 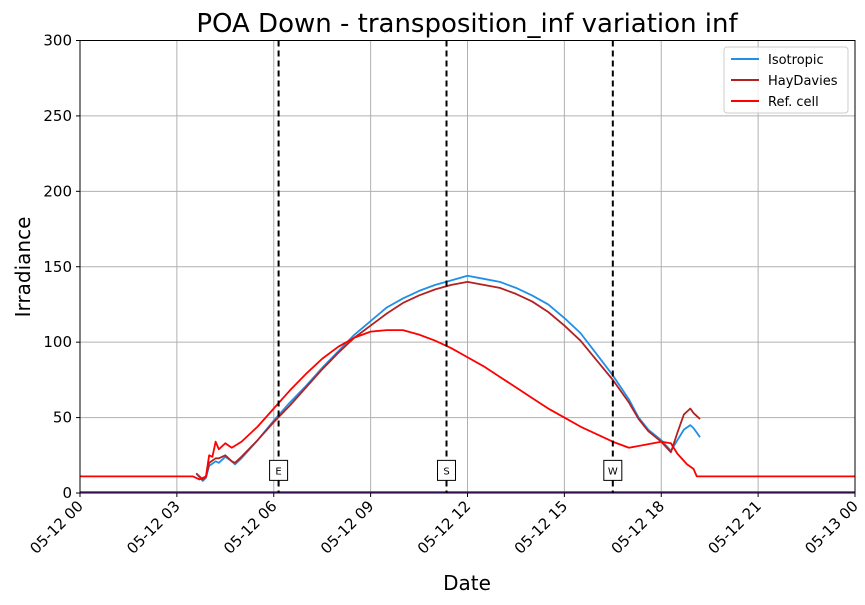 What do you see at coordinates (467, 583) in the screenshot?
I see `x-axis-label: Date` at bounding box center [467, 583].